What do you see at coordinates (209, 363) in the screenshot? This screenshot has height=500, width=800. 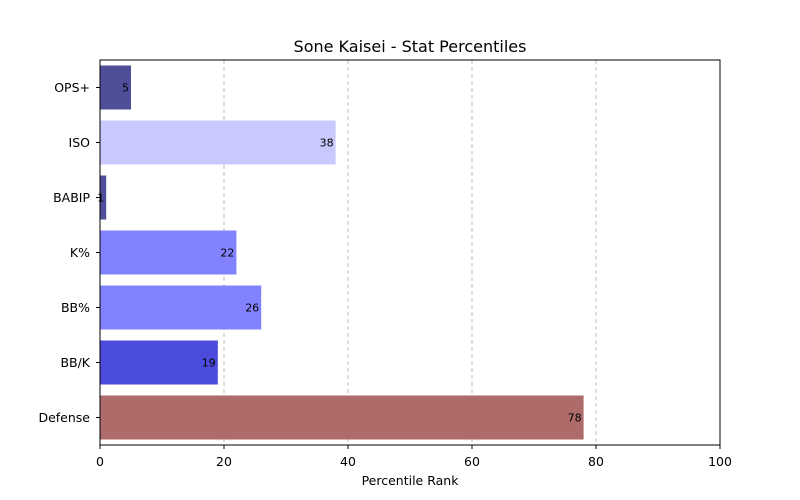 I see `data-label: 19` at bounding box center [209, 363].